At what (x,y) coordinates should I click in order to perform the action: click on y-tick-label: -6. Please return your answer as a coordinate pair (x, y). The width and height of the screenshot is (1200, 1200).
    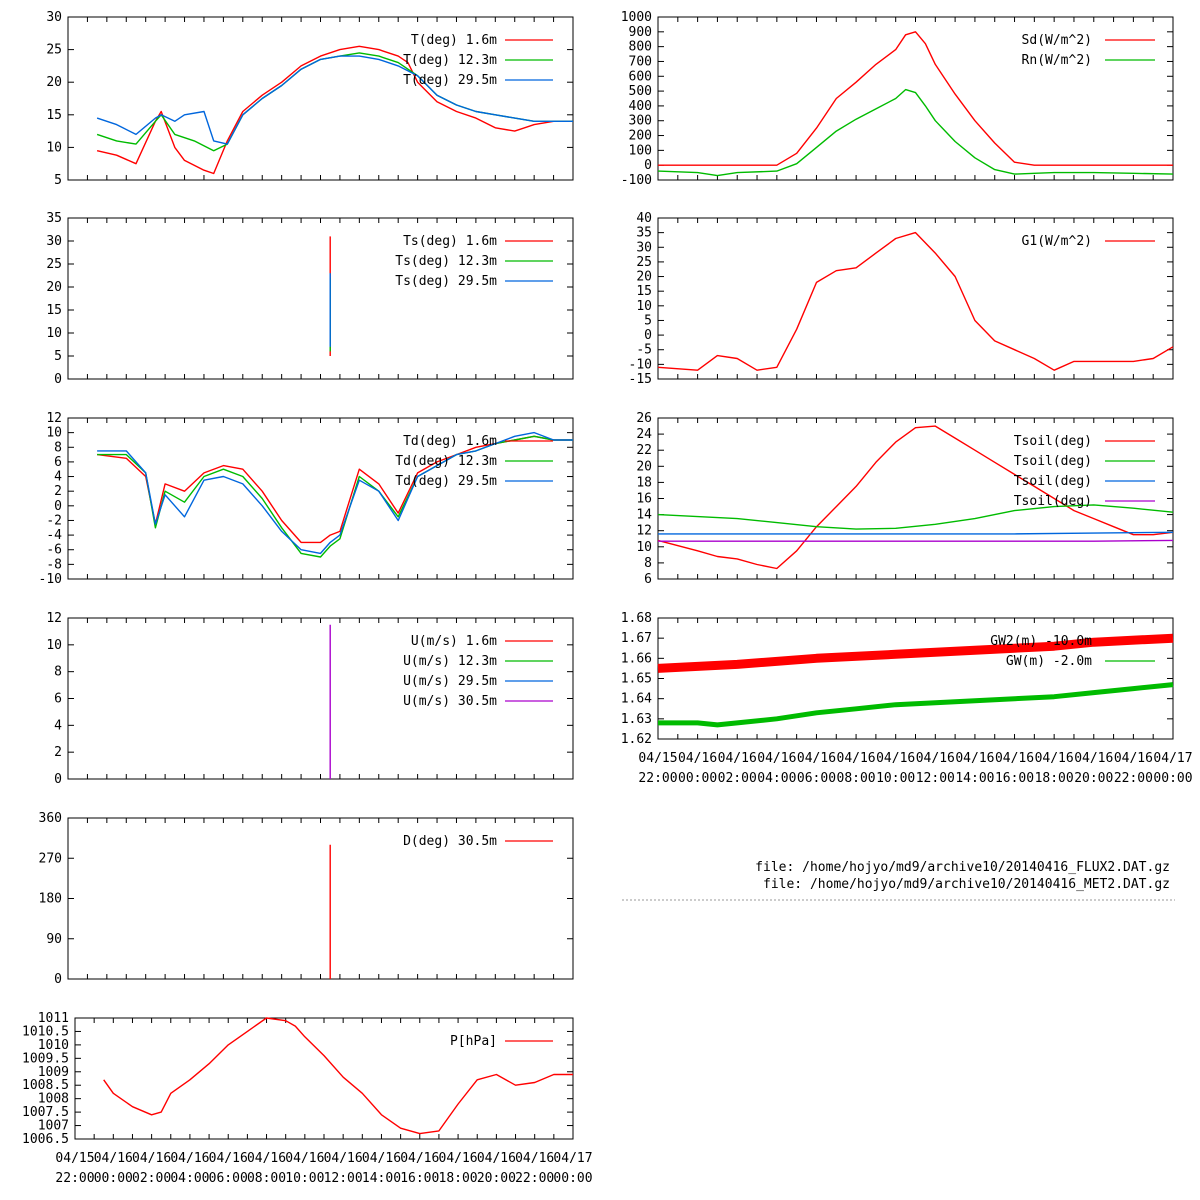
    Looking at the image, I should click on (54, 550).